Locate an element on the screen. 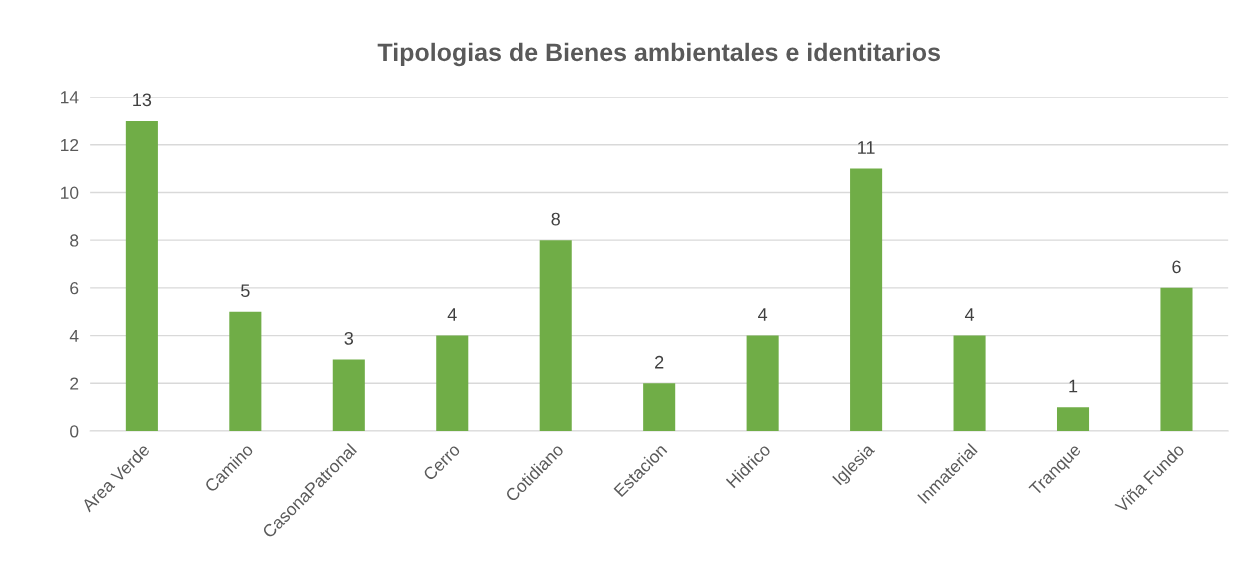 This screenshot has height=588, width=1252. y-tick-label: 2 is located at coordinates (74, 383).